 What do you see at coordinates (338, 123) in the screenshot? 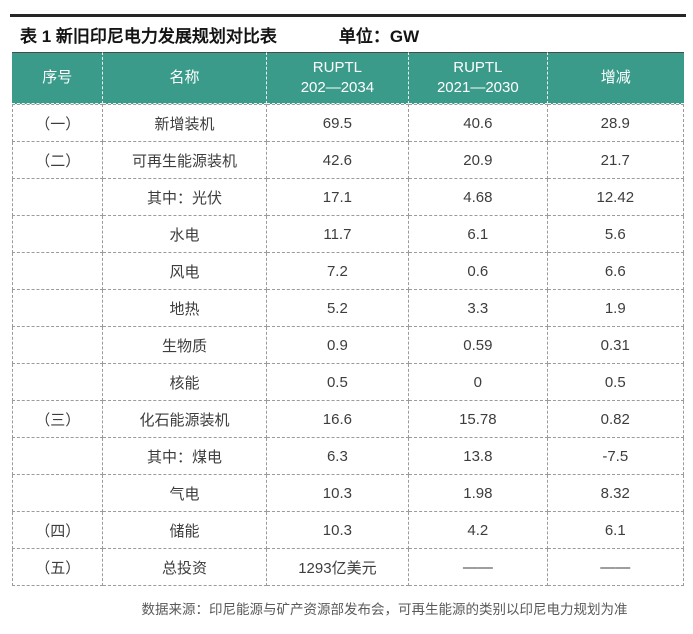
I see `cell-ruptl-new: 69.5` at bounding box center [338, 123].